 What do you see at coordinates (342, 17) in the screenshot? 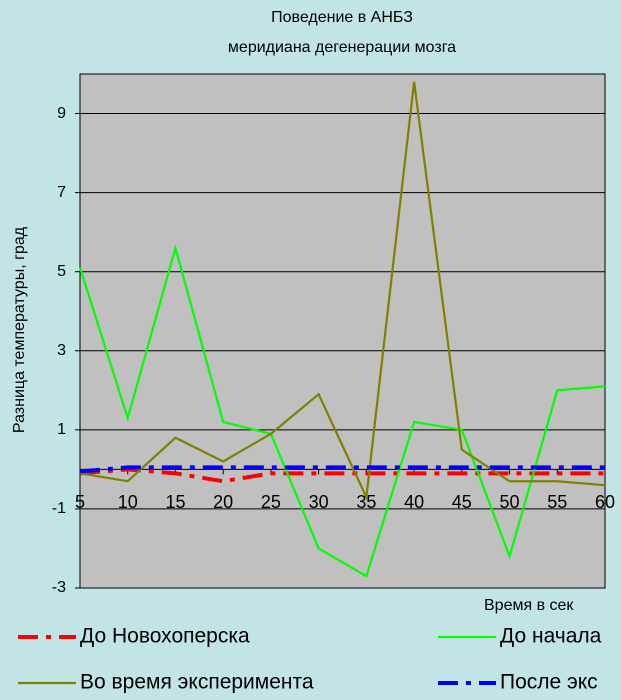
I see `chart-title: Поведение в АНБЗ` at bounding box center [342, 17].